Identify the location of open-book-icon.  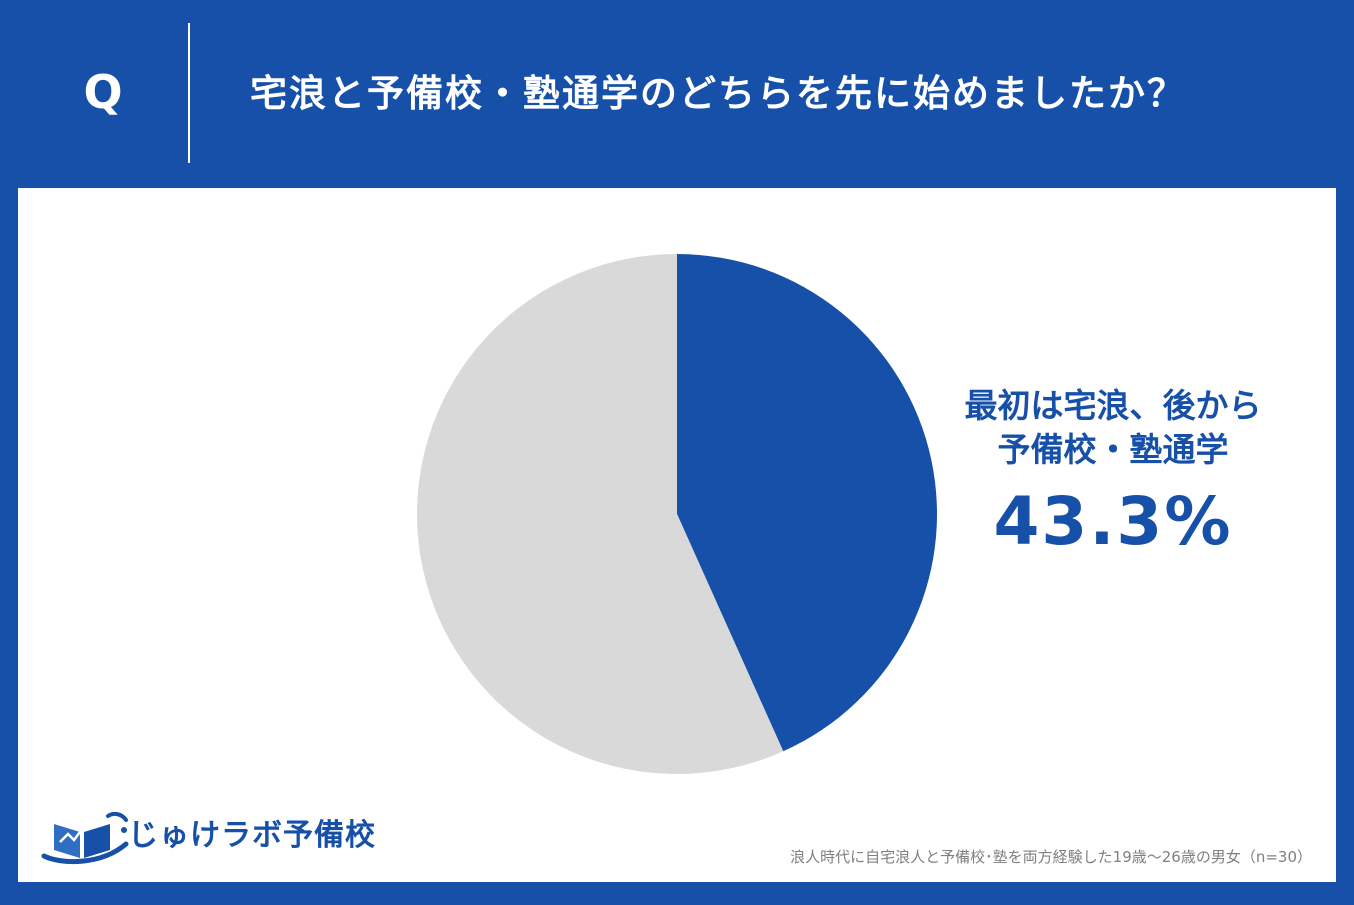
(85, 838).